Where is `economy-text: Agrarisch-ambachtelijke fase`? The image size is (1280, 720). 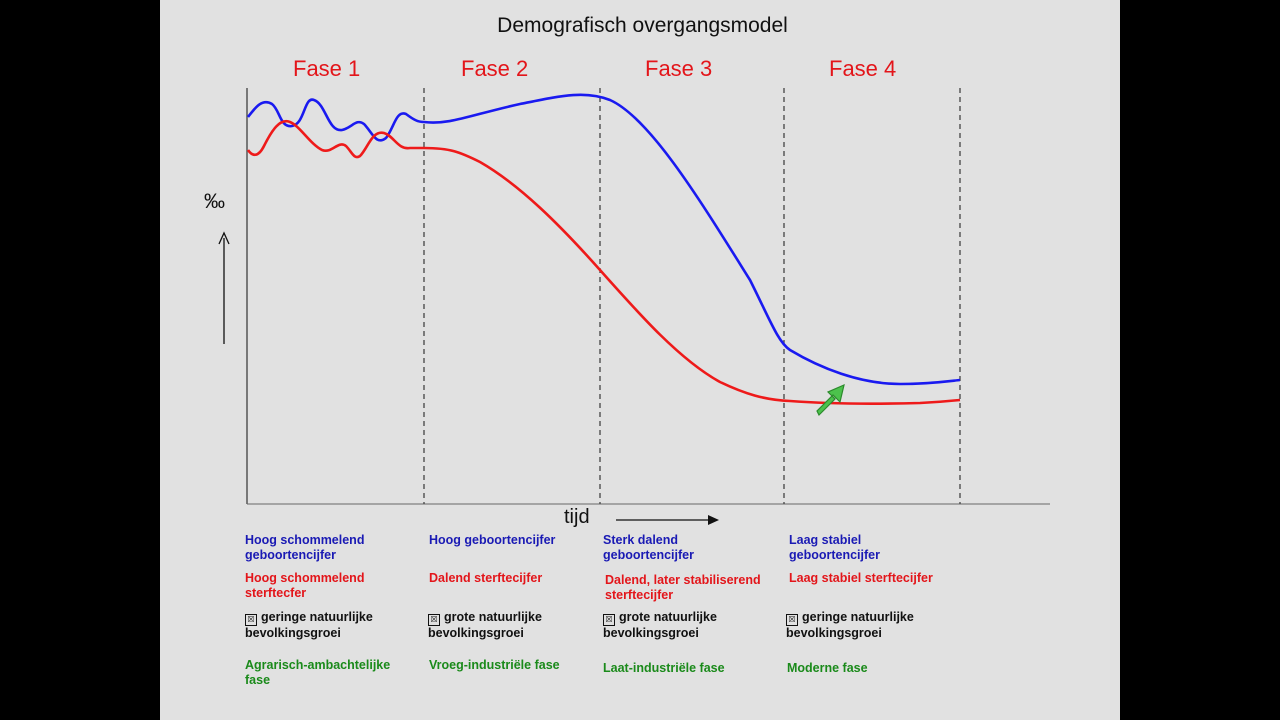
economy-text: Agrarisch-ambachtelijke fase is located at coordinates (318, 672).